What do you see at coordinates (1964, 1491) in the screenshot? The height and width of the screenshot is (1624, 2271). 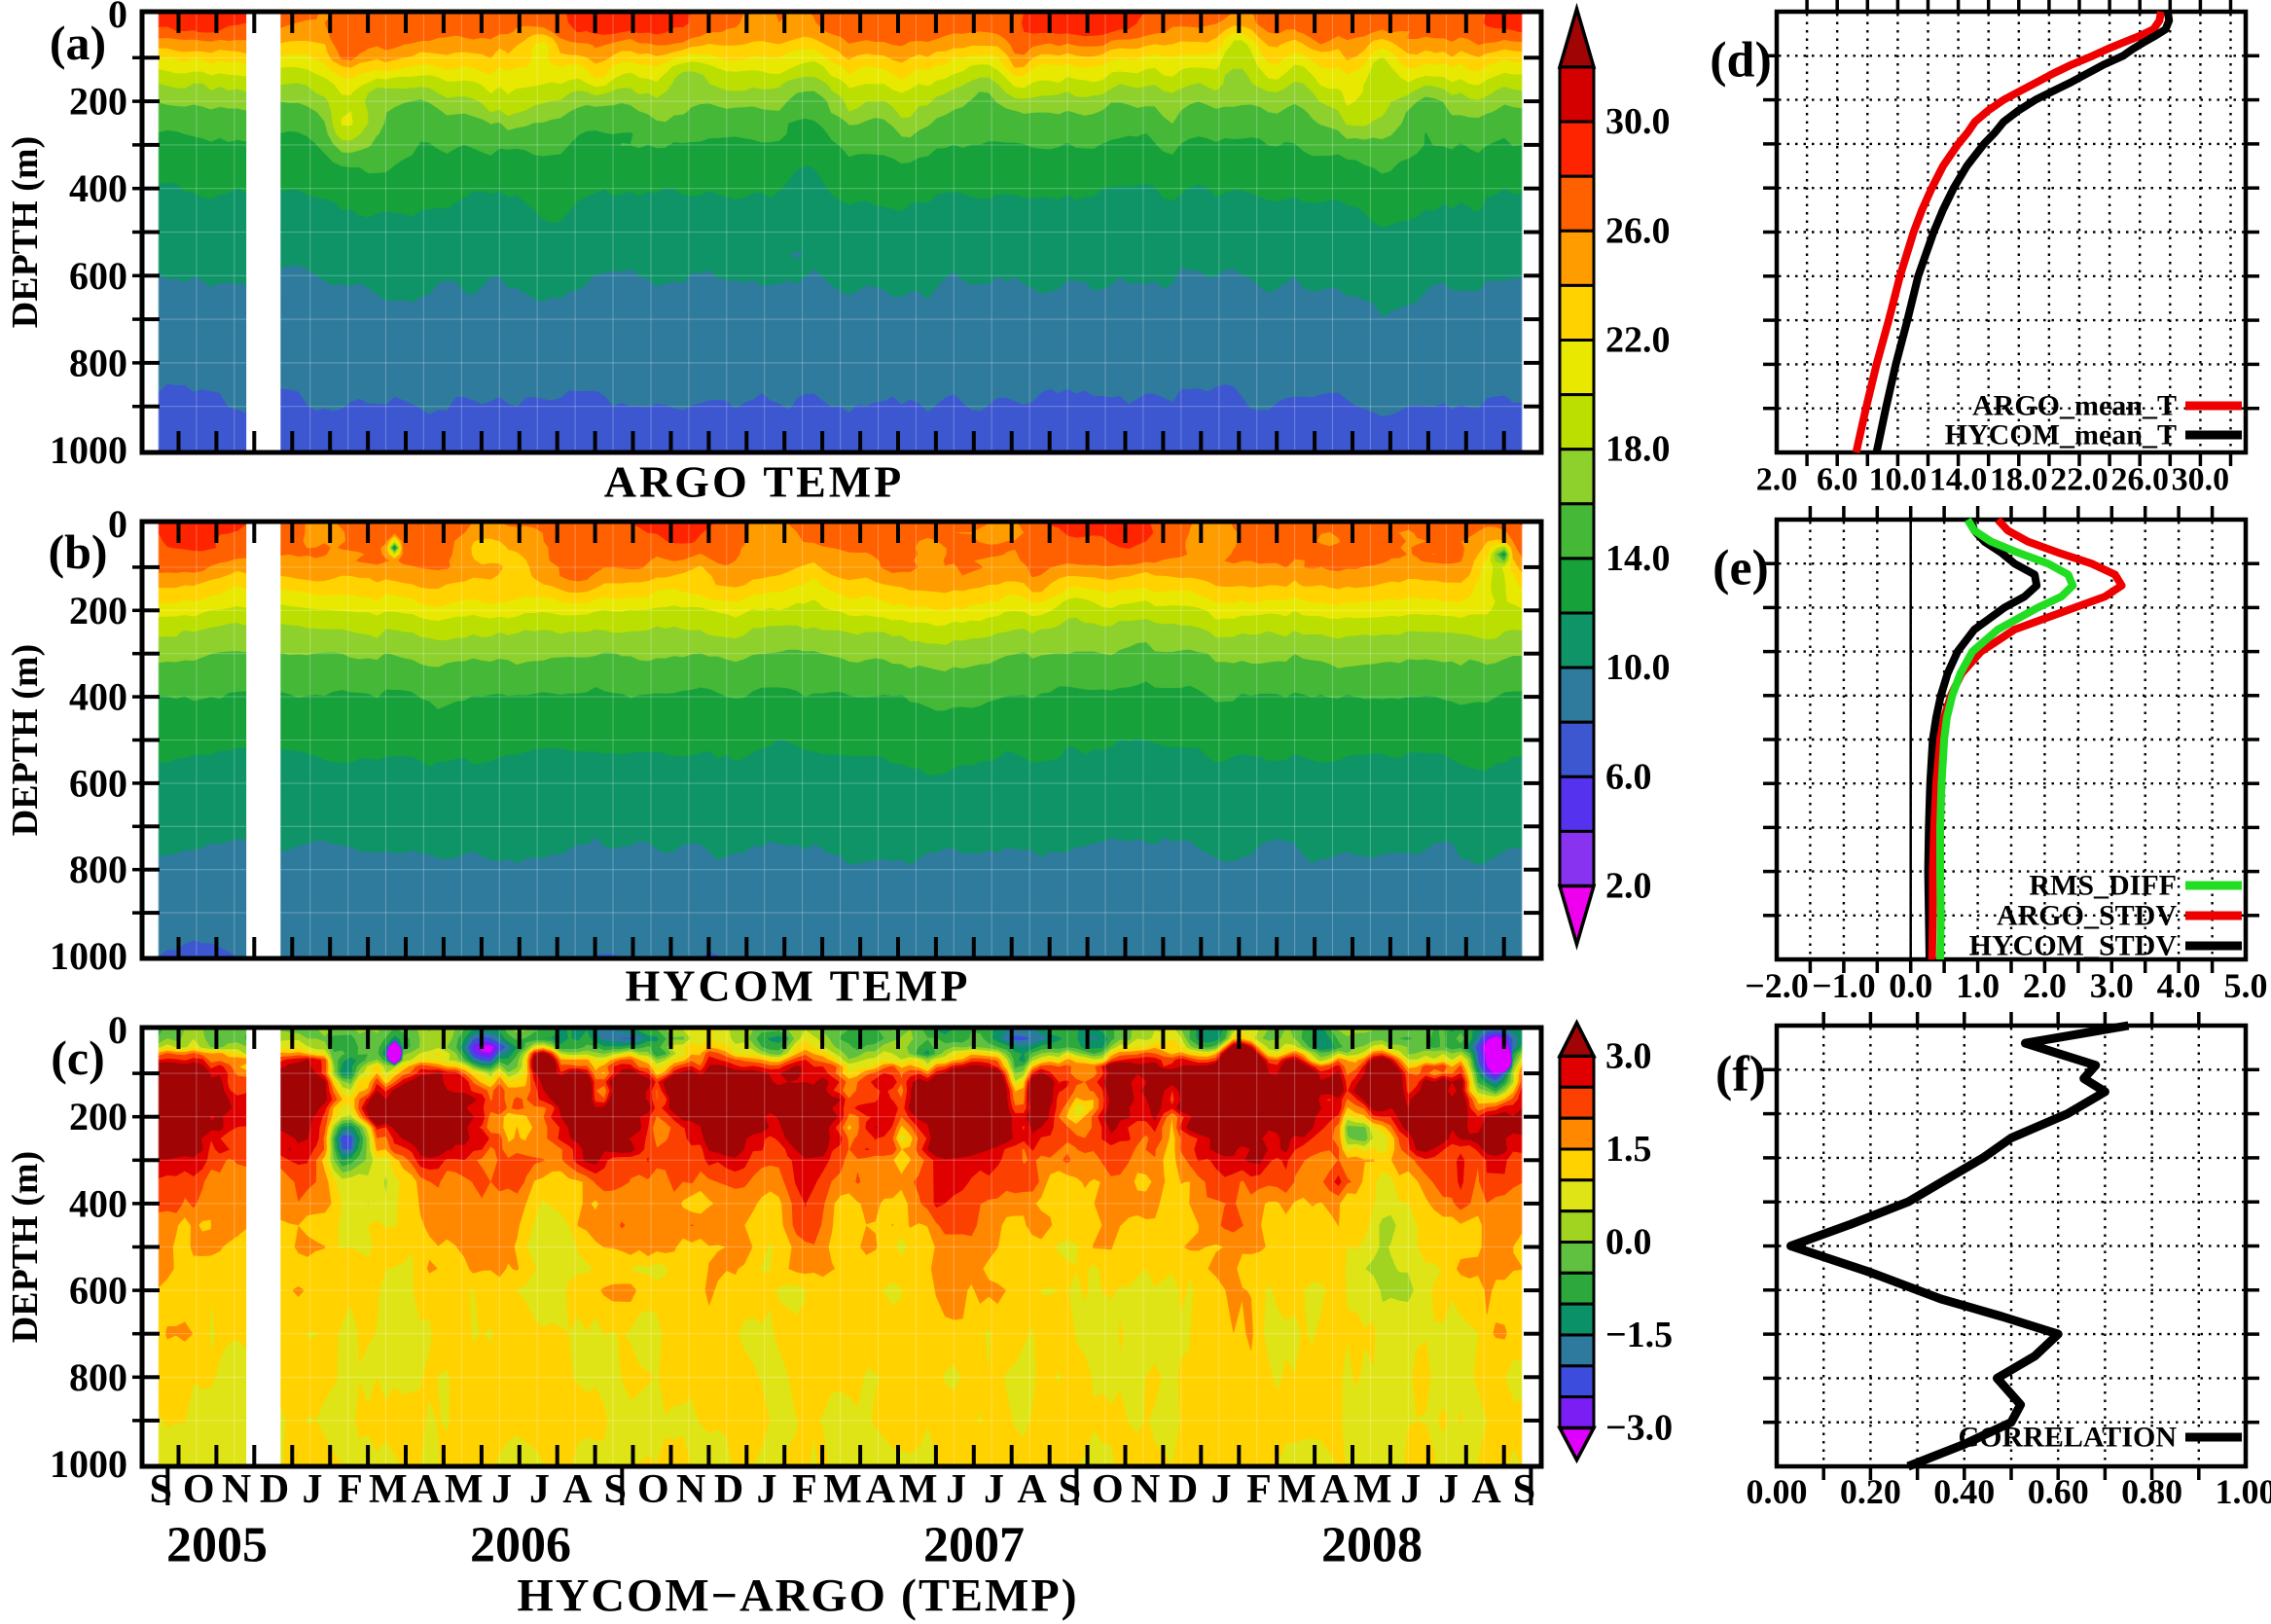 I see `svg-text: 0.40` at bounding box center [1964, 1491].